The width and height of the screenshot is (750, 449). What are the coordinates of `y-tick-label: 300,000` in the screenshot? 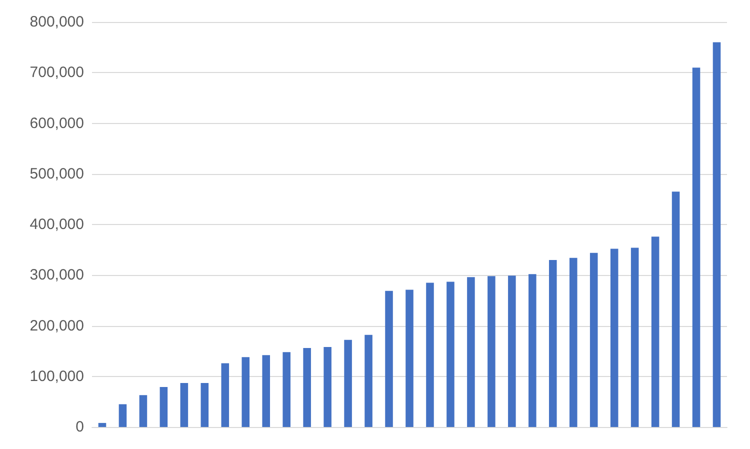 It's located at (57, 275).